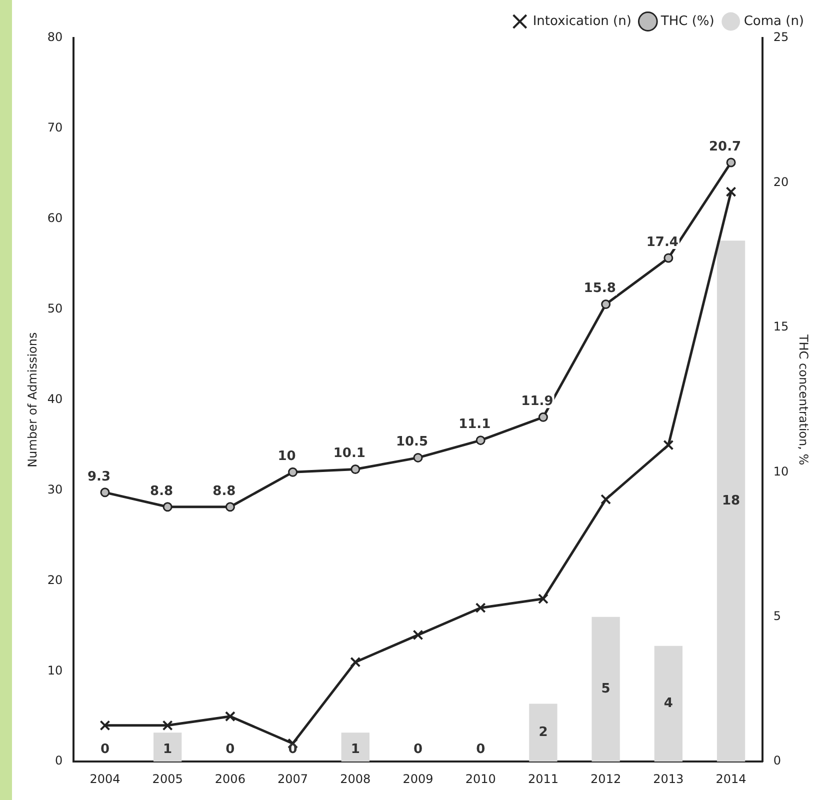  What do you see at coordinates (349, 454) in the screenshot?
I see `data-label: 10.1` at bounding box center [349, 454].